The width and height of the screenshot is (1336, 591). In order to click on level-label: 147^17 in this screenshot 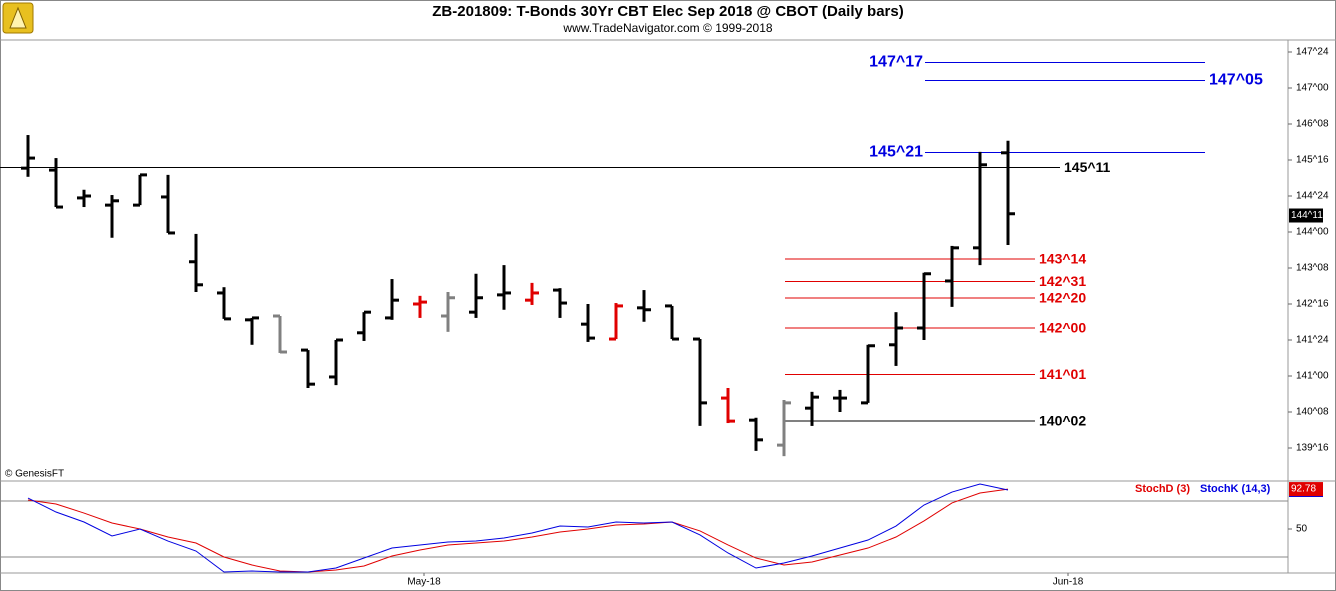, I will do `click(896, 62)`.